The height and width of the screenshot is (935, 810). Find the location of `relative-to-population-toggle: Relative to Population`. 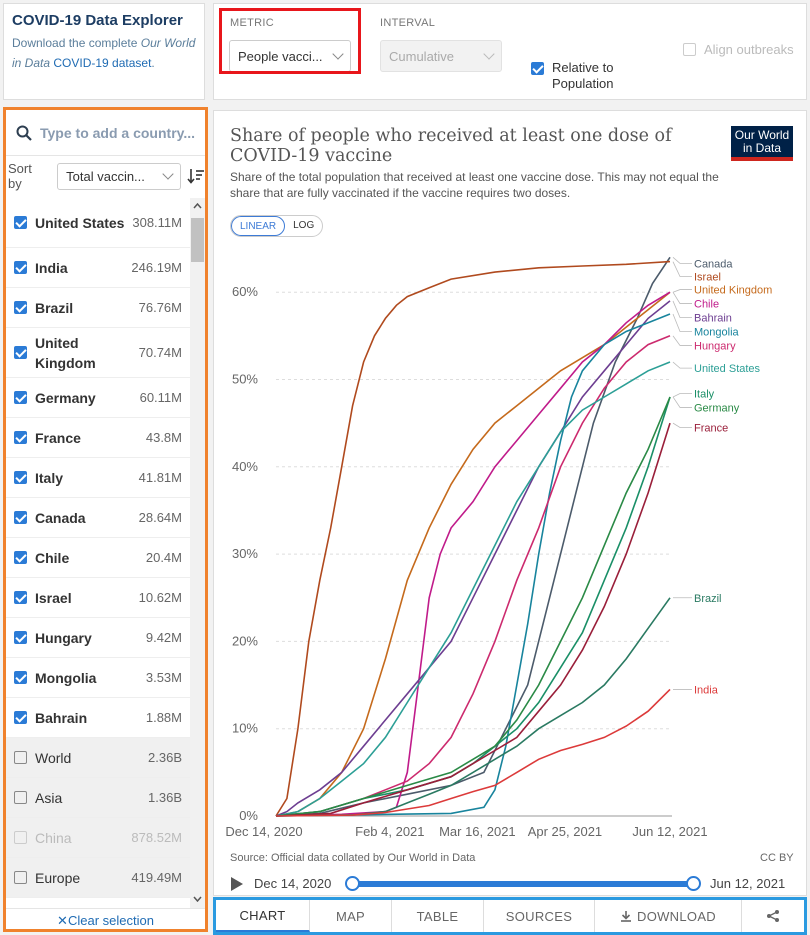

relative-to-population-toggle: Relative to Population is located at coordinates (591, 76).